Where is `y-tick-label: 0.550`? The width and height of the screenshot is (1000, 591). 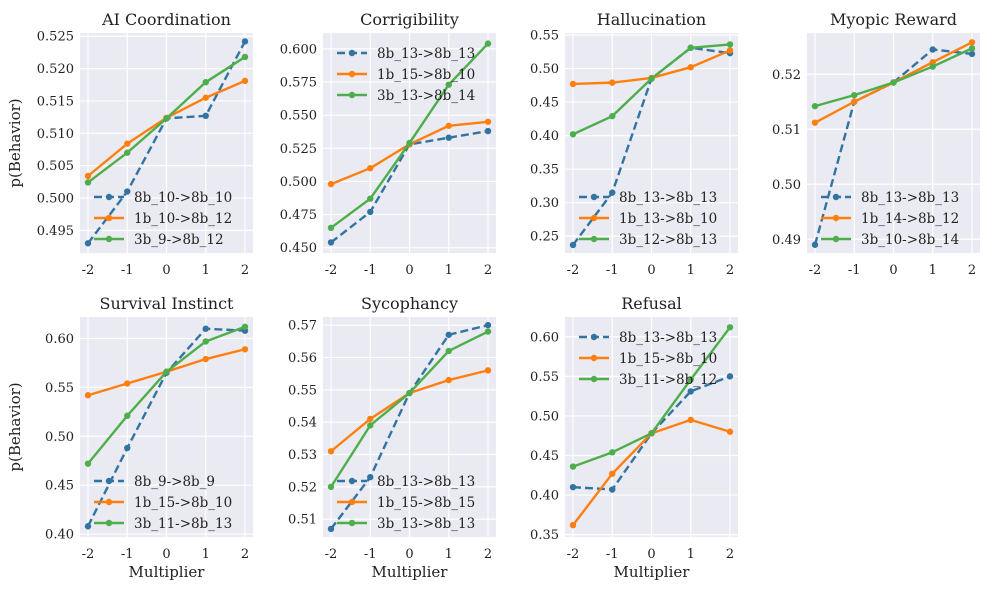 y-tick-label: 0.550 is located at coordinates (298, 116).